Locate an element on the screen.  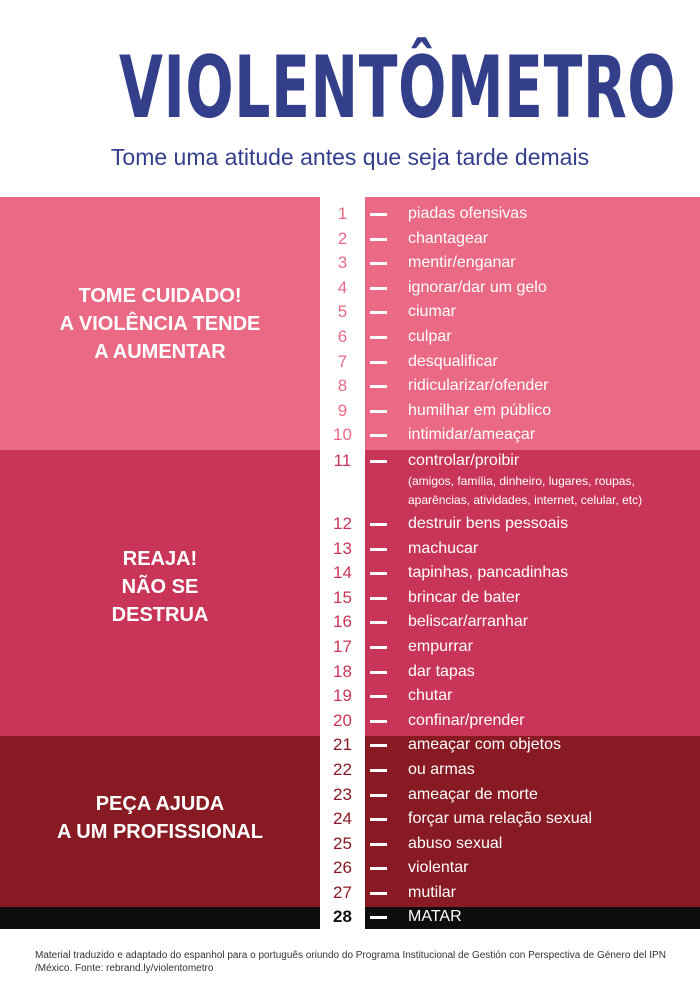
item-number: 19 is located at coordinates (342, 696).